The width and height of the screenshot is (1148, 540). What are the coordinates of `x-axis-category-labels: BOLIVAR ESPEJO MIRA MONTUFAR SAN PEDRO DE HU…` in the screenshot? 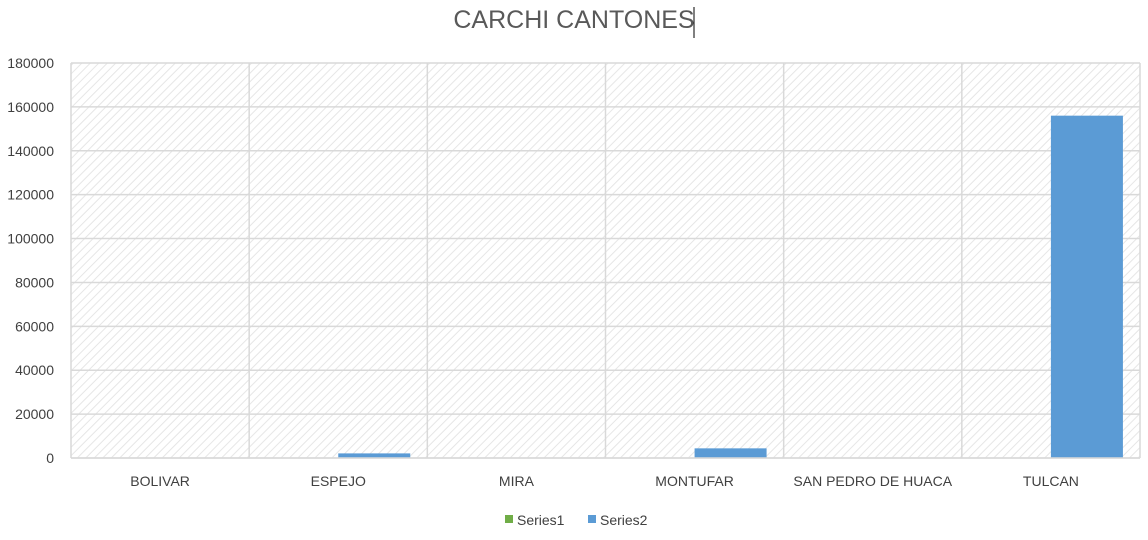 It's located at (604, 481).